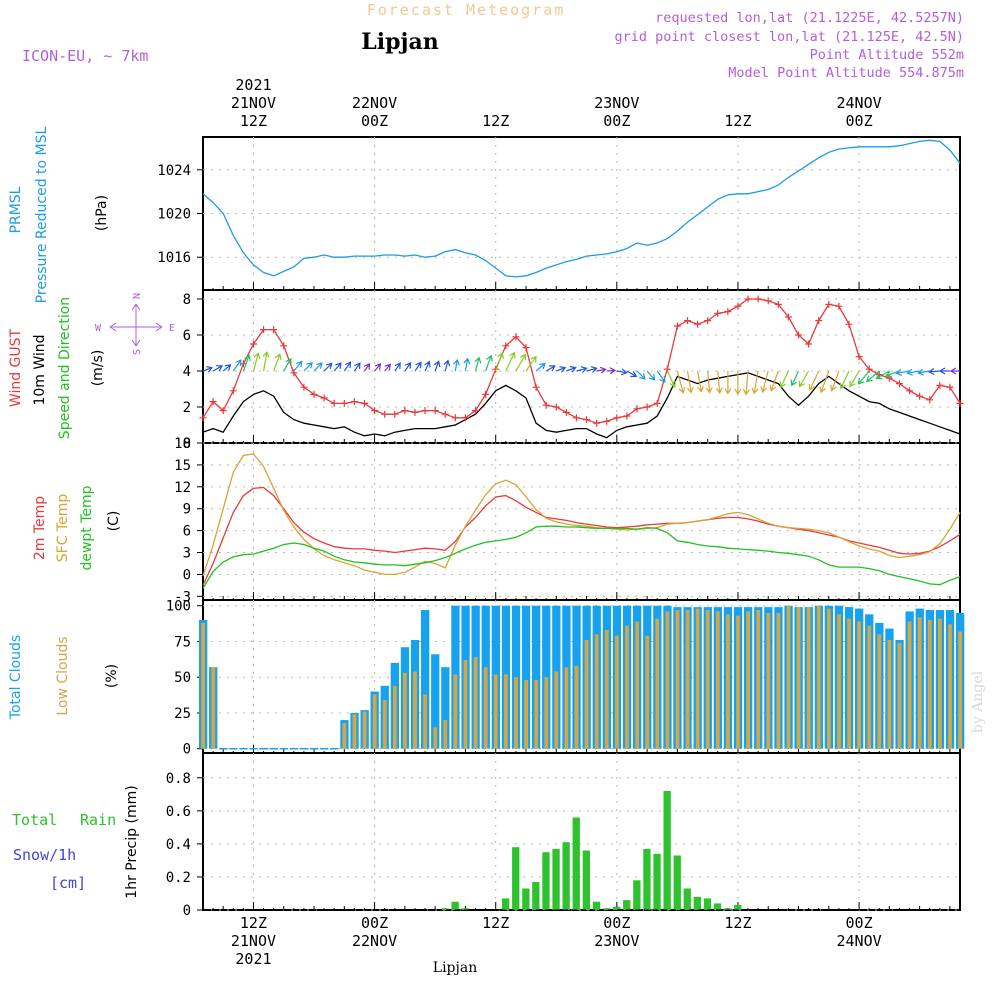 The width and height of the screenshot is (1000, 1000). Describe the element at coordinates (581, 405) in the screenshot. I see `wind-speed-line` at that location.